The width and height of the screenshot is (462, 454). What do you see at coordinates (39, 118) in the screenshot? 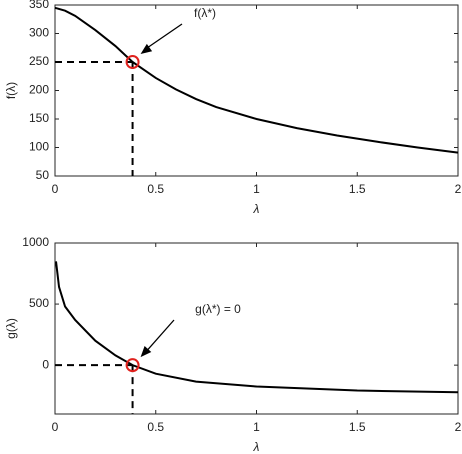
I see `y-tick-label: 150` at bounding box center [39, 118].